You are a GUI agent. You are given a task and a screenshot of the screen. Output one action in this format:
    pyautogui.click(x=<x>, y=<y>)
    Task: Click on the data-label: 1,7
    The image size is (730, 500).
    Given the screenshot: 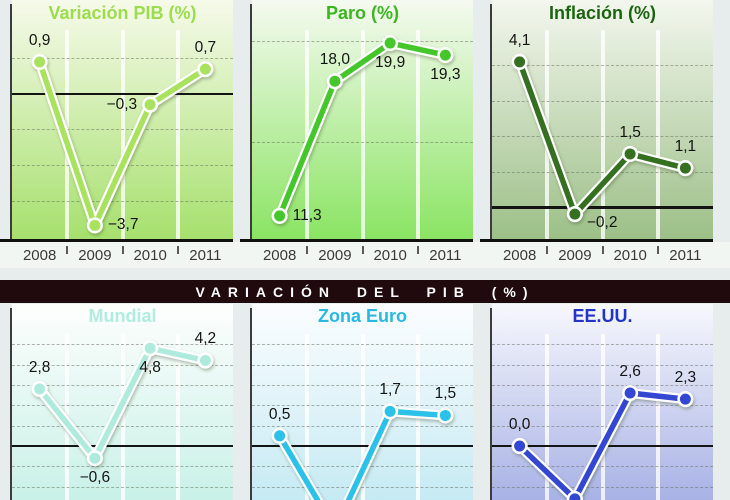 What is the action you would take?
    pyautogui.click(x=390, y=390)
    